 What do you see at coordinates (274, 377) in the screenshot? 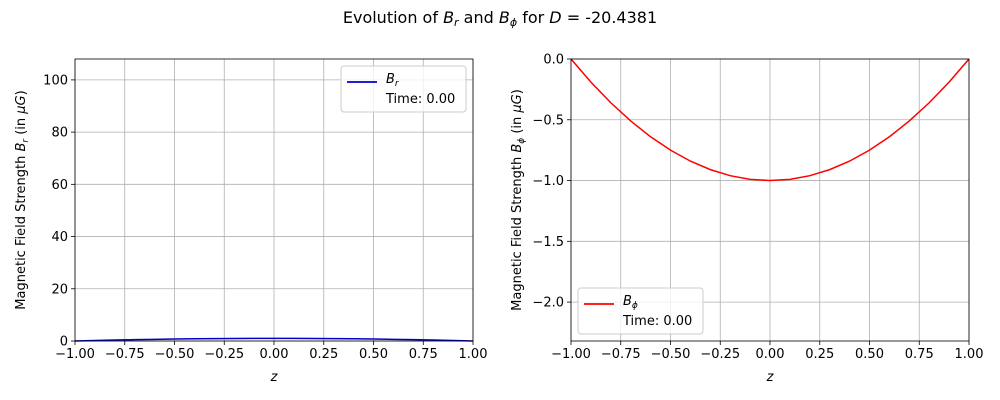
I see `br-x-axis-label: z` at bounding box center [274, 377].